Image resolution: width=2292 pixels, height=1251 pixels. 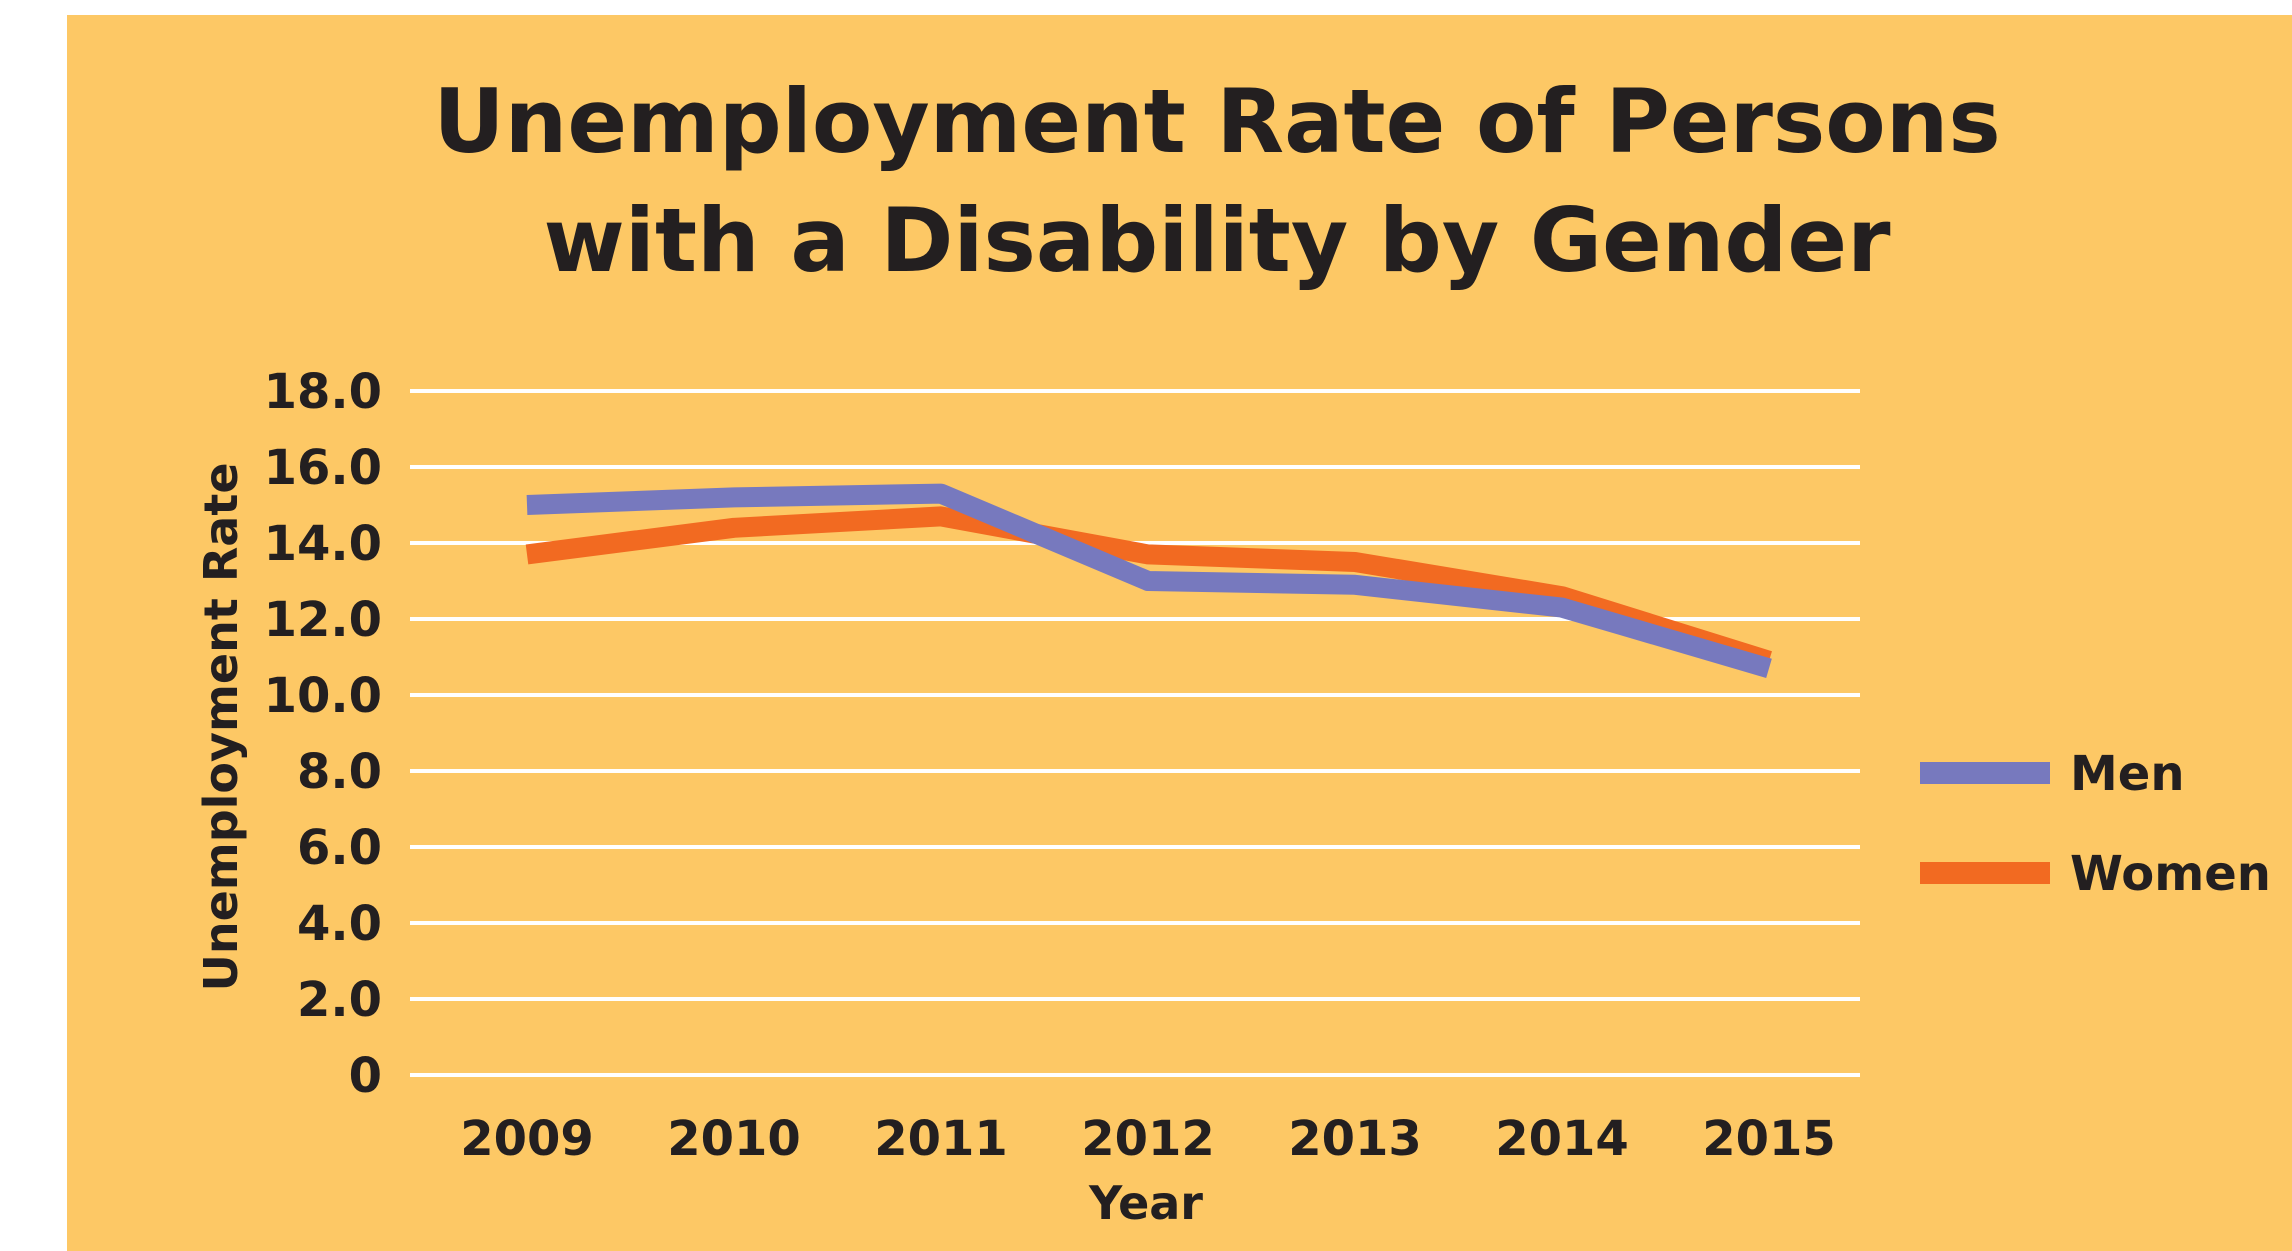 What do you see at coordinates (1148, 588) in the screenshot?
I see `series-line-women` at bounding box center [1148, 588].